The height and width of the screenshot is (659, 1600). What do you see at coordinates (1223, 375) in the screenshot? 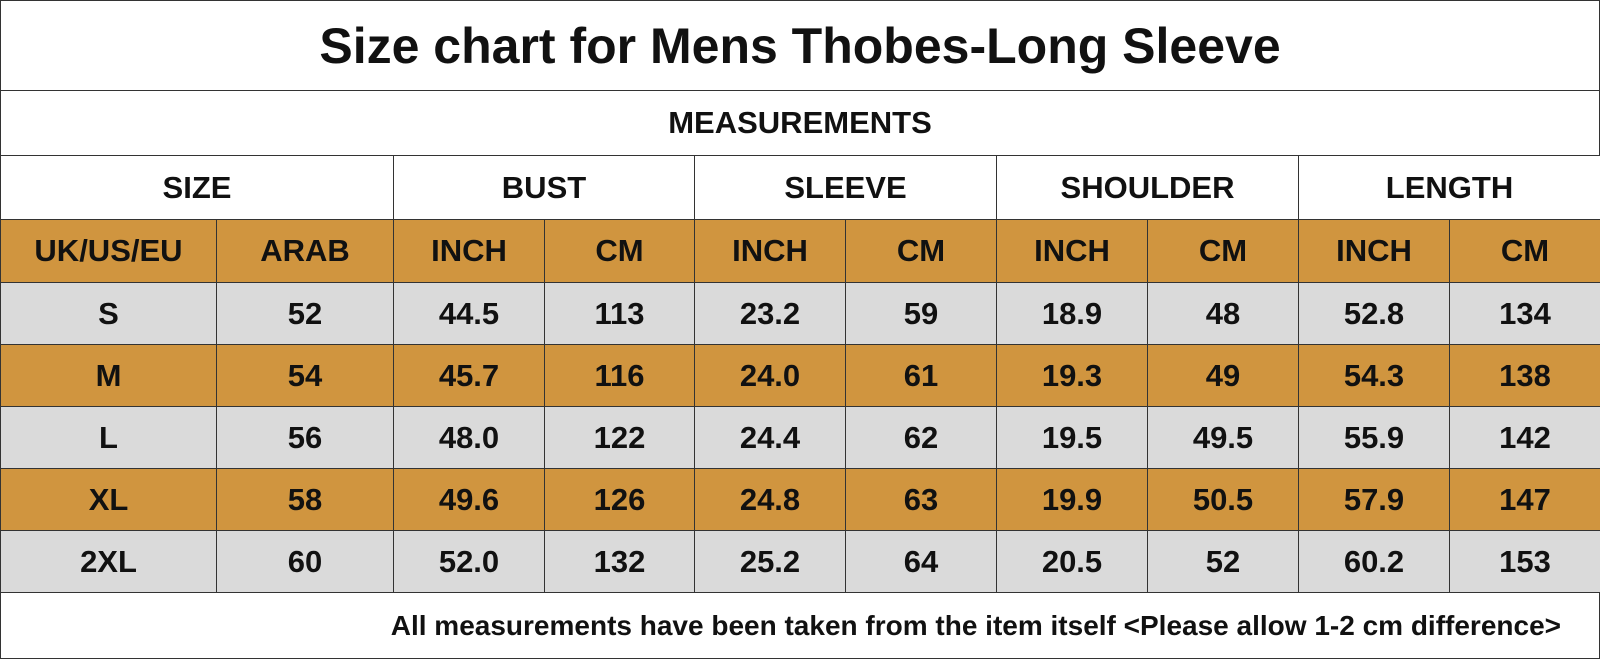
I see `table-cell: 49` at bounding box center [1223, 375].